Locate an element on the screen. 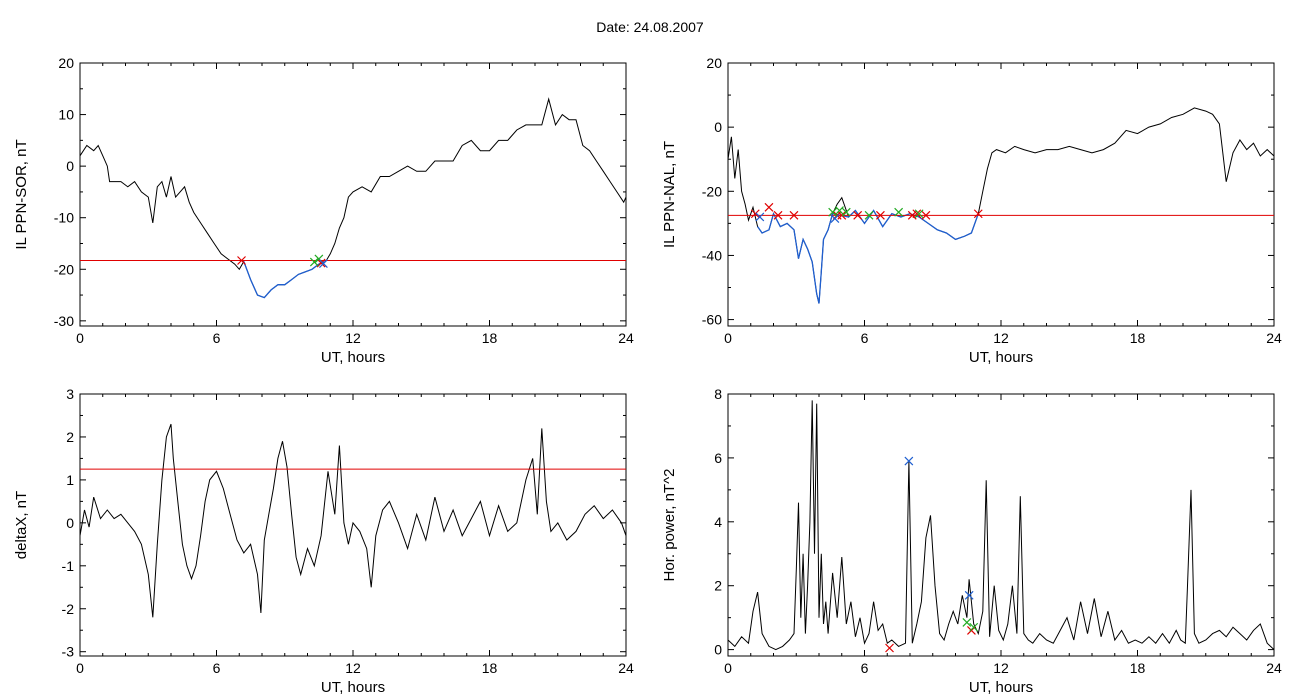 The height and width of the screenshot is (700, 1300). y-tick-label: -30 is located at coordinates (64, 321).